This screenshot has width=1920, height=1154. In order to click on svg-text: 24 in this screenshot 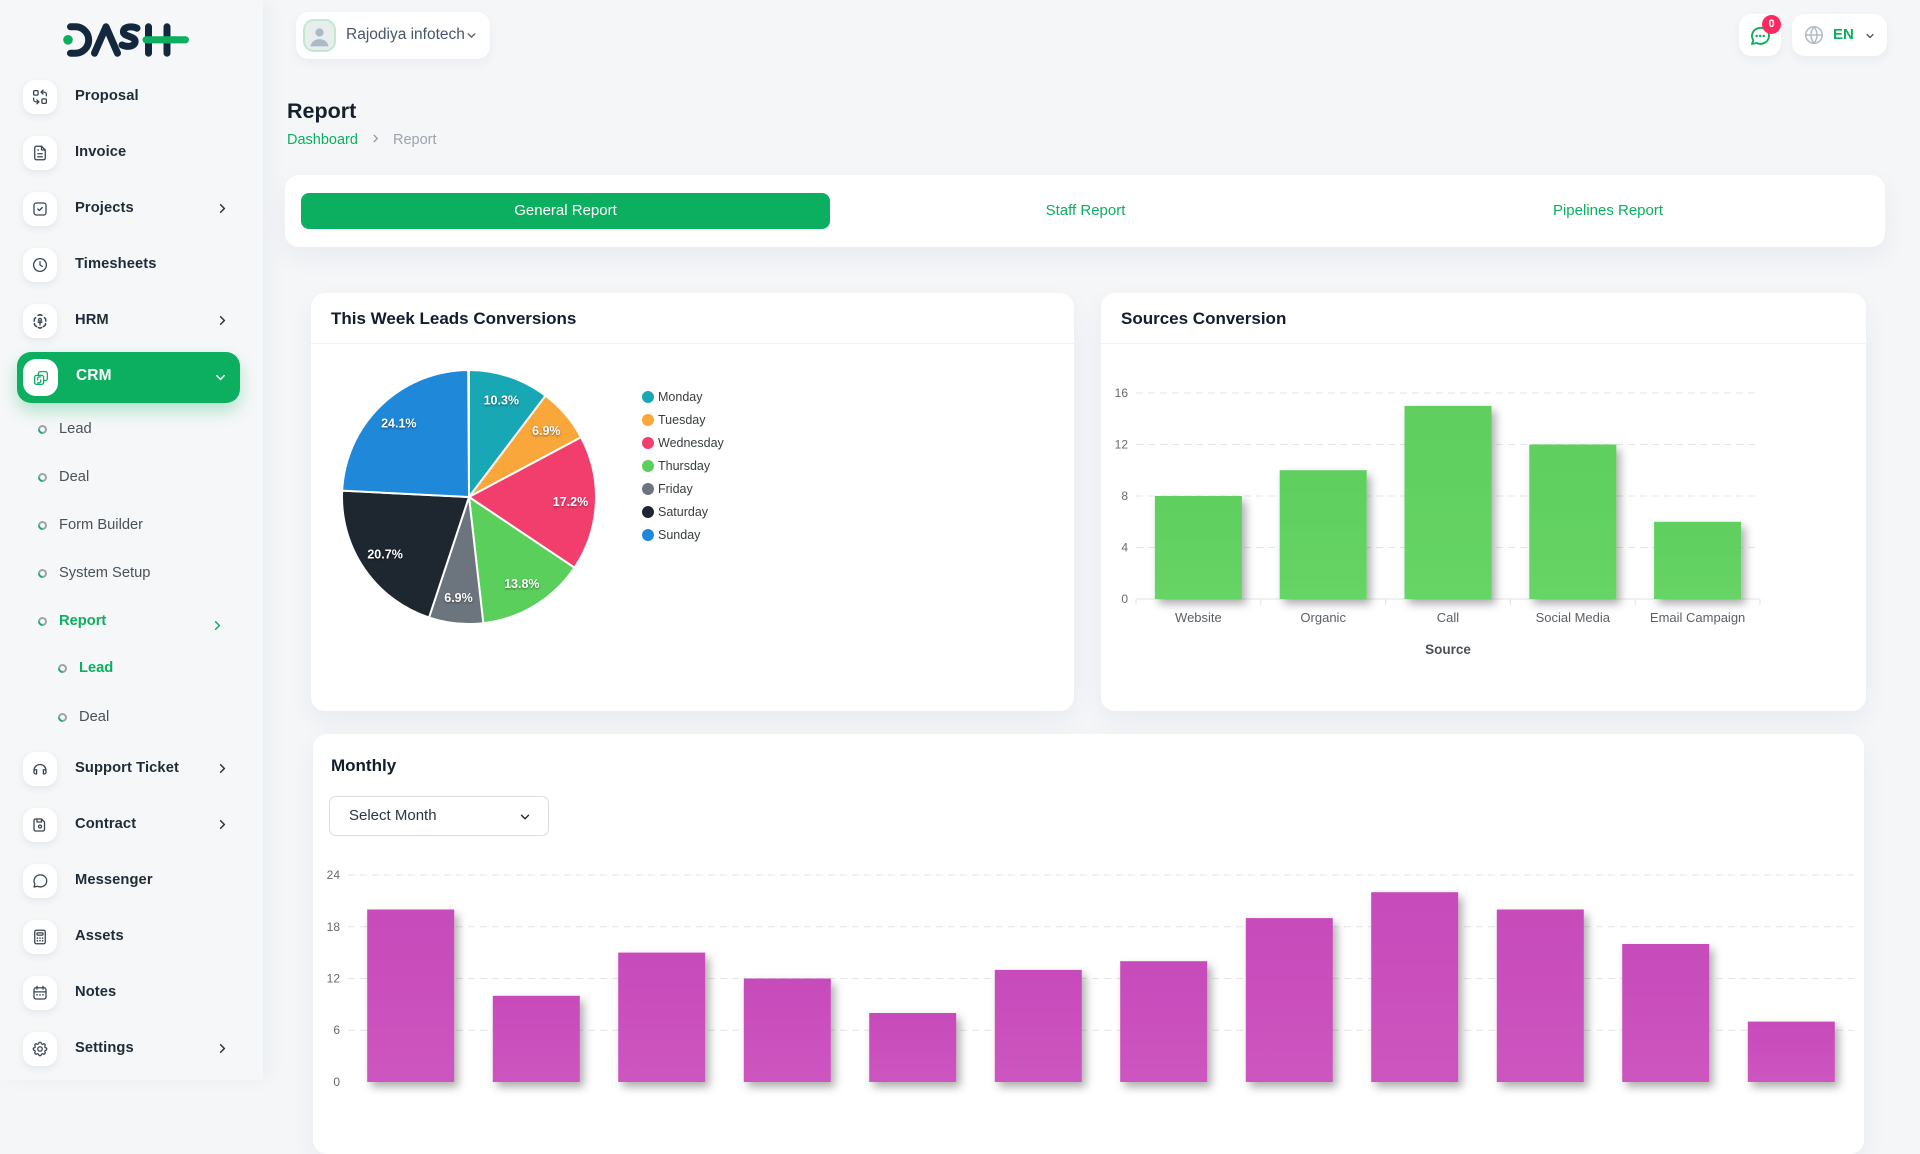, I will do `click(334, 875)`.